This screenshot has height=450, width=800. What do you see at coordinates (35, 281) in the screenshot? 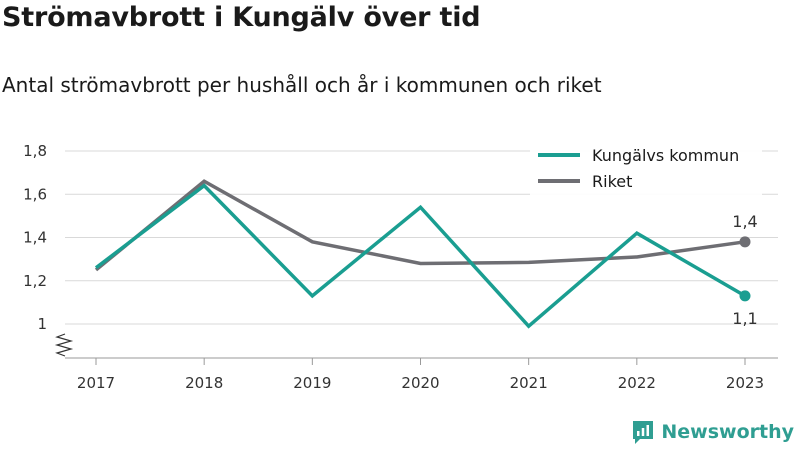
I see `y-tick-label: 1,2` at bounding box center [35, 281].